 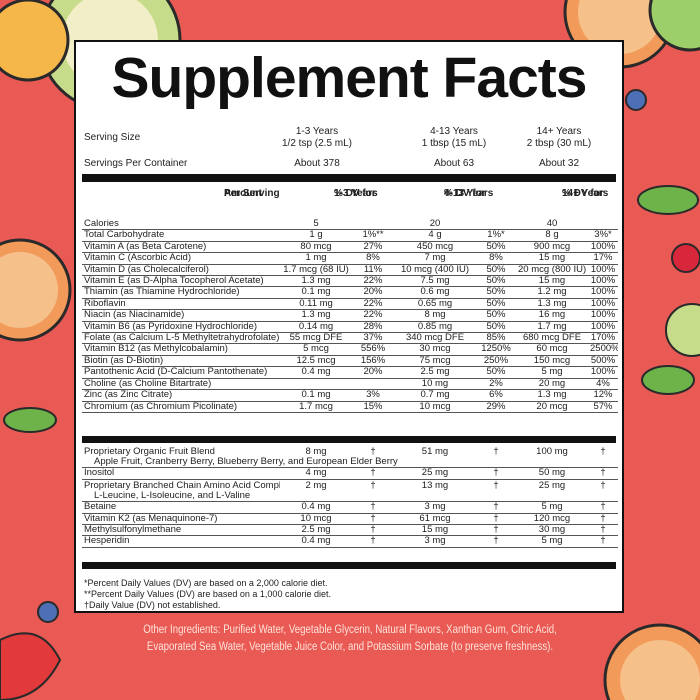 I want to click on nutrient-dv-1-3: 22%, so click(x=373, y=304).